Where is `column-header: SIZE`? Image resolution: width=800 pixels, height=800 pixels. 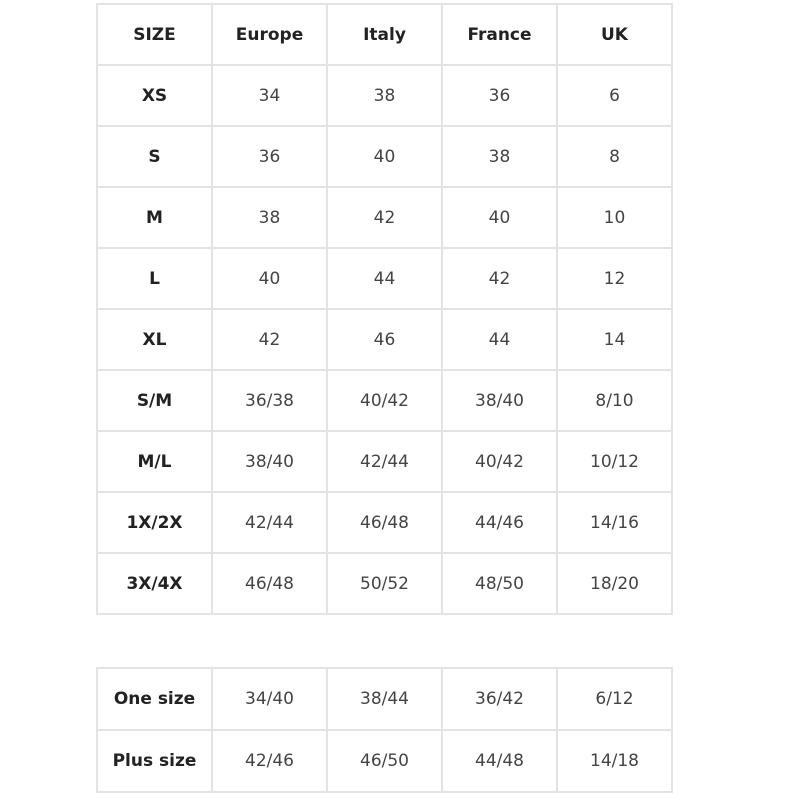 column-header: SIZE is located at coordinates (154, 34).